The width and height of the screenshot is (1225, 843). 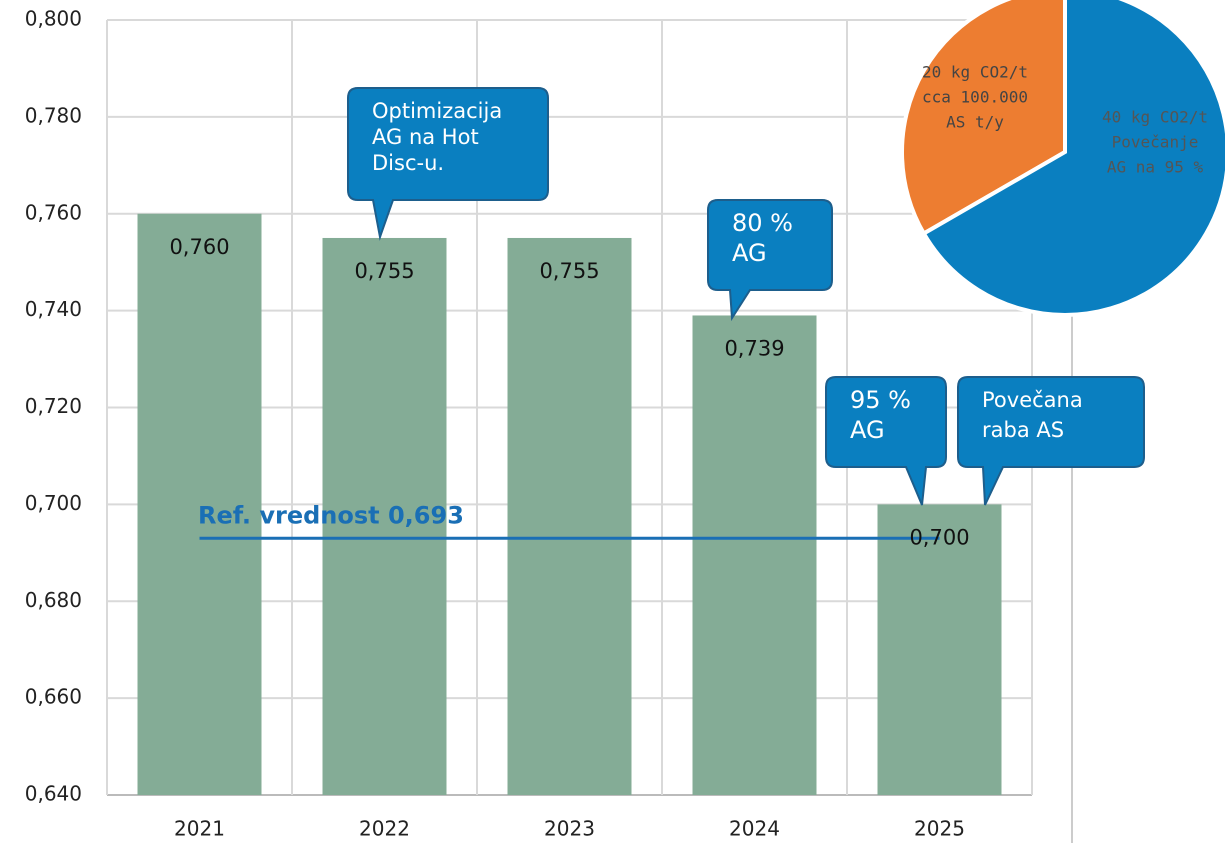 What do you see at coordinates (53, 406) in the screenshot?
I see `y-tick-label: 0,720` at bounding box center [53, 406].